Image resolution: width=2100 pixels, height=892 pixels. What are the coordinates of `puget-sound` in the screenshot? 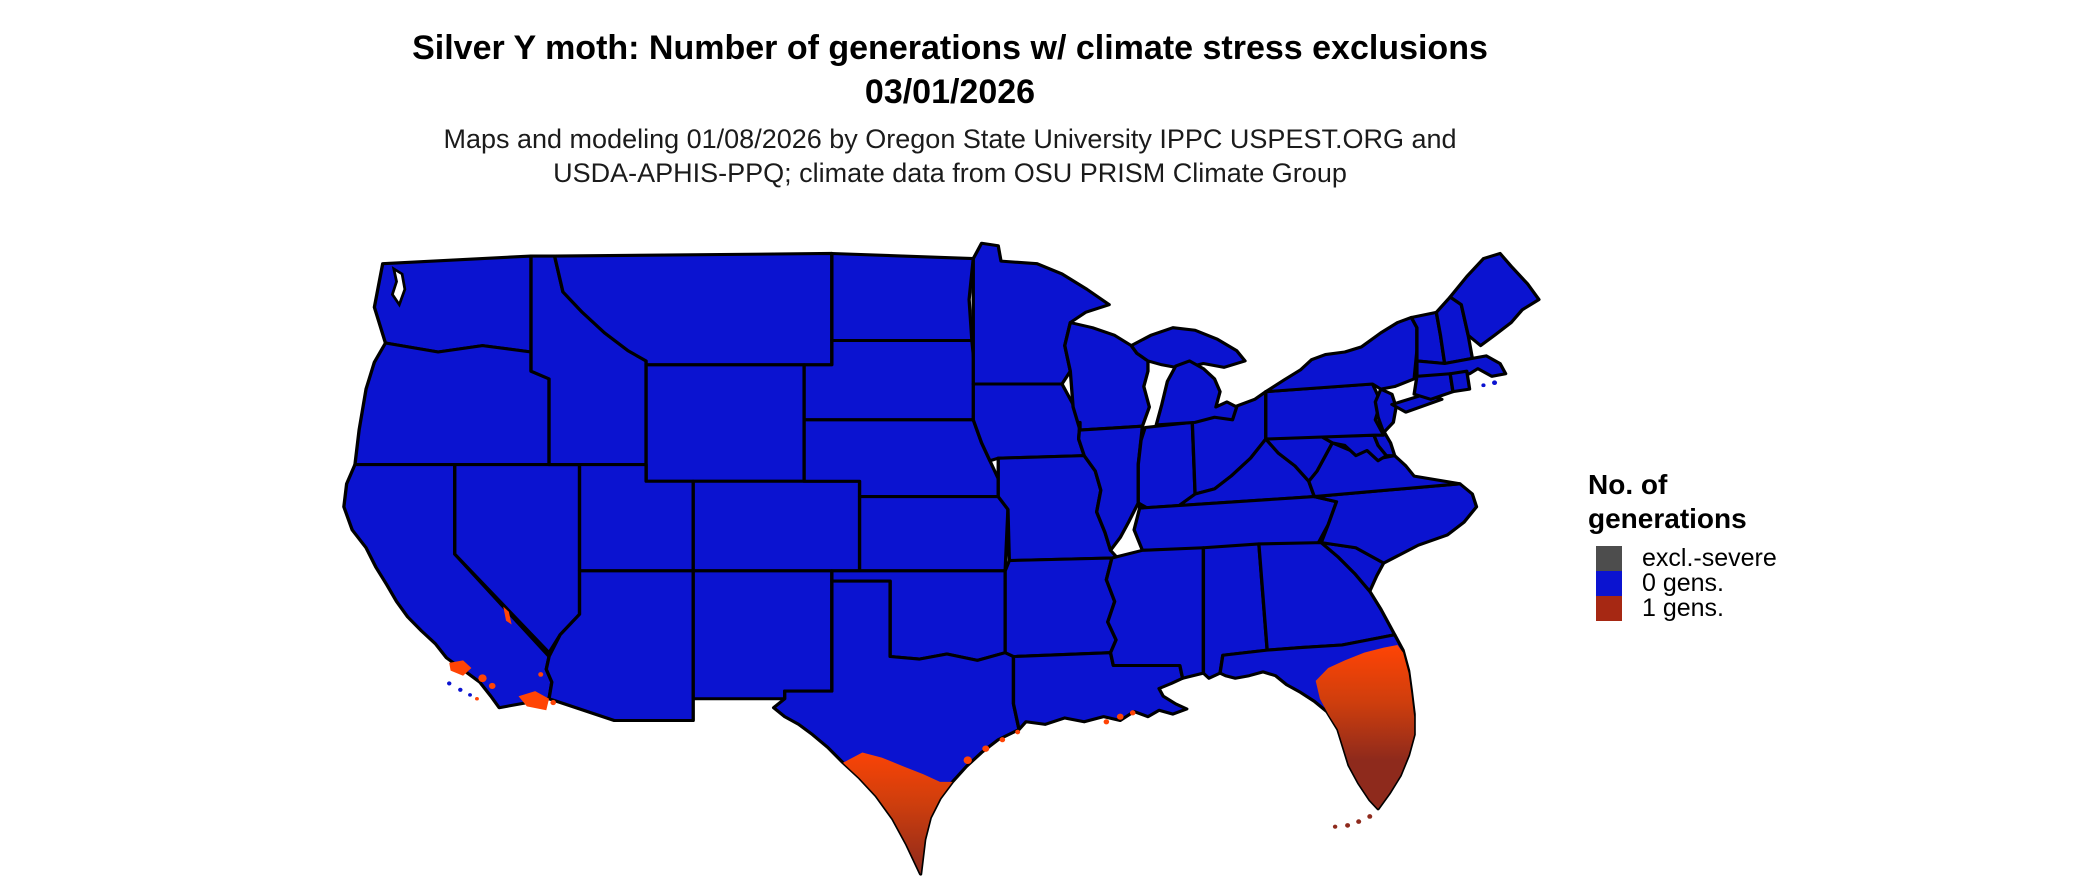 It's located at (398, 287).